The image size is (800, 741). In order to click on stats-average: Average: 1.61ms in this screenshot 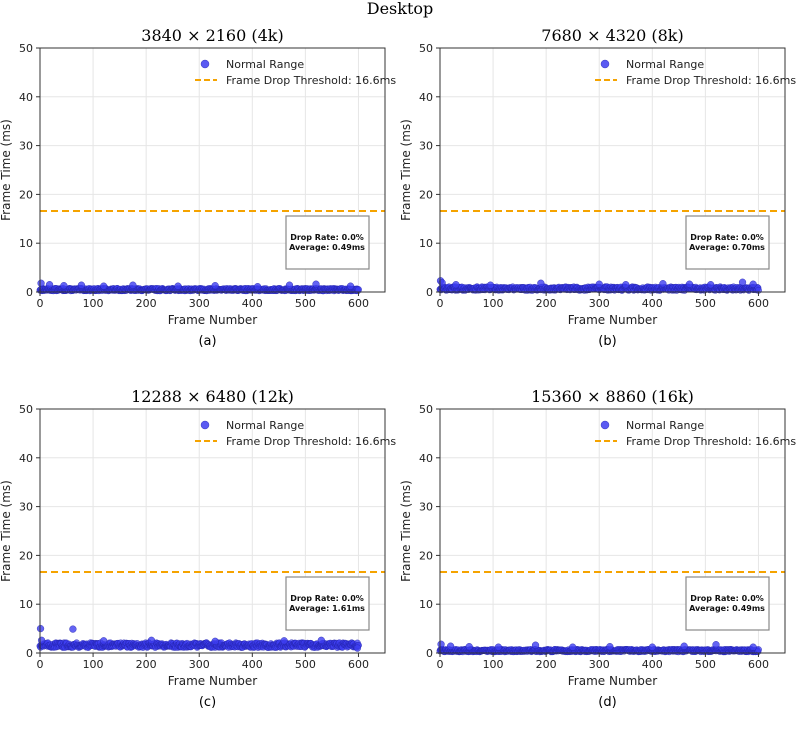, I will do `click(327, 608)`.